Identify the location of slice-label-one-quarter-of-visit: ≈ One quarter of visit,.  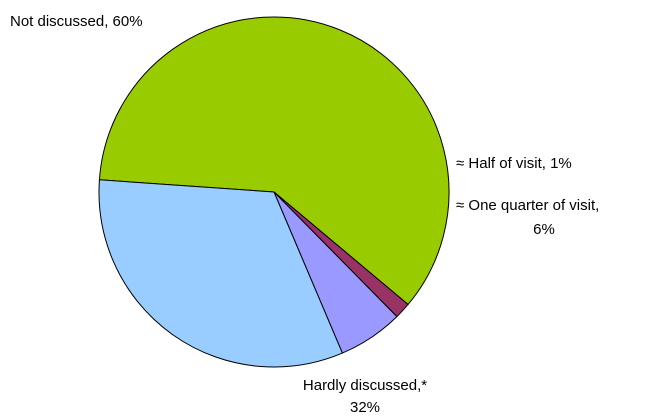
(527, 205).